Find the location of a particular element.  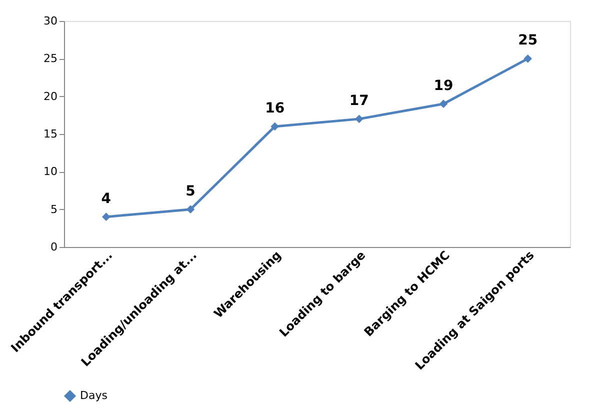

y-tick-label: 15 is located at coordinates (51, 134).